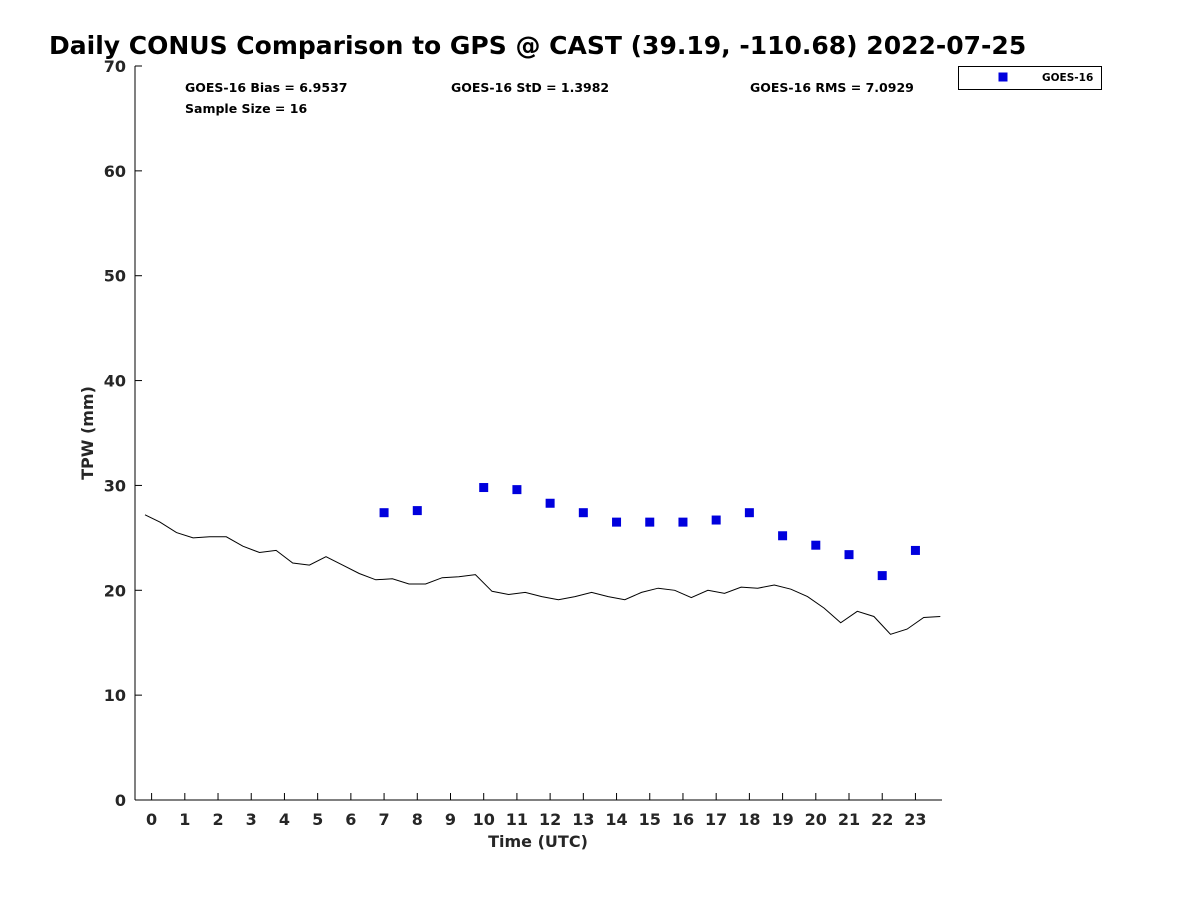  What do you see at coordinates (115, 381) in the screenshot?
I see `y-tick-label: 40` at bounding box center [115, 381].